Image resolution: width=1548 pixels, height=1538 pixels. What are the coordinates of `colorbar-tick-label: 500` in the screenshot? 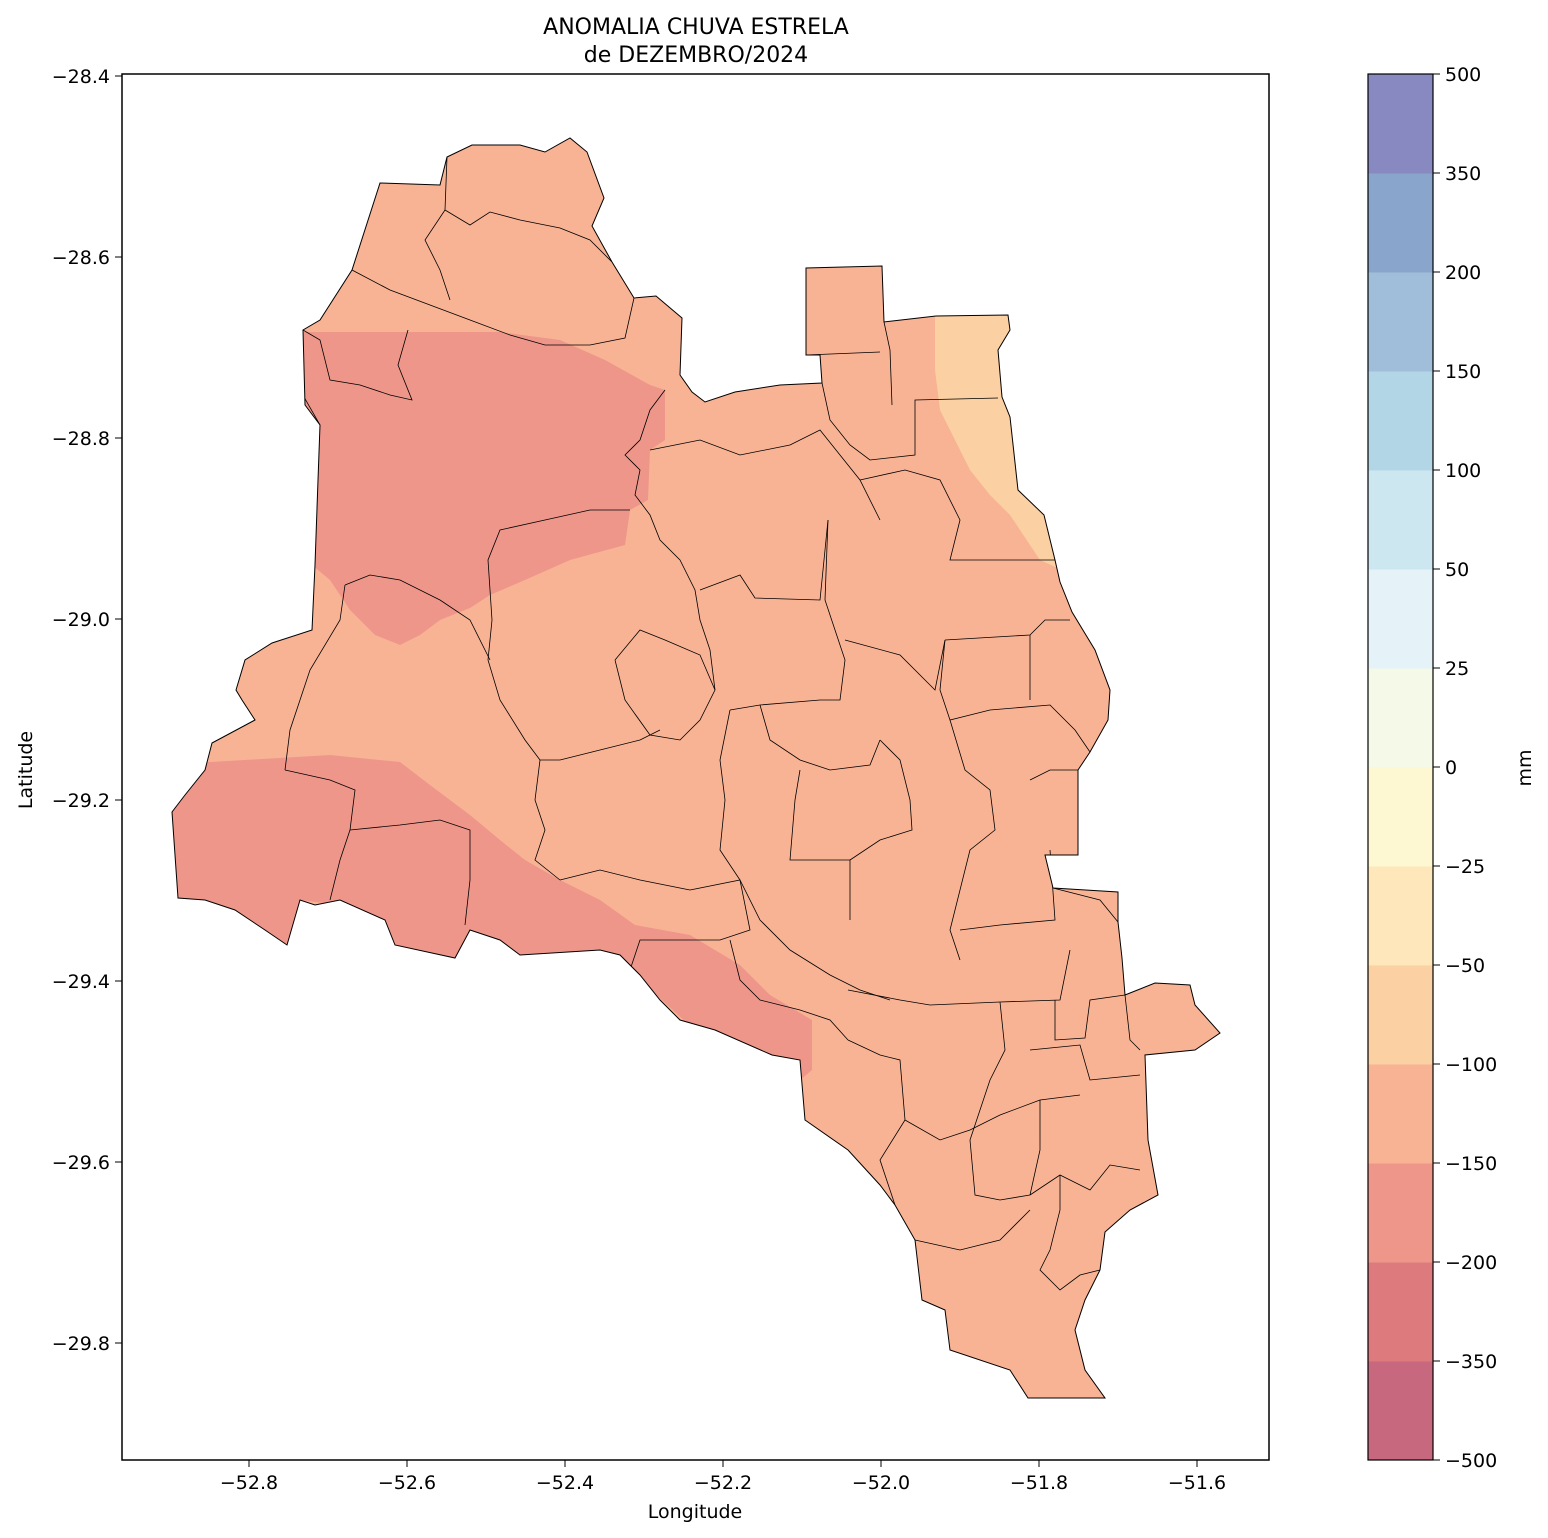 It's located at (1463, 75).